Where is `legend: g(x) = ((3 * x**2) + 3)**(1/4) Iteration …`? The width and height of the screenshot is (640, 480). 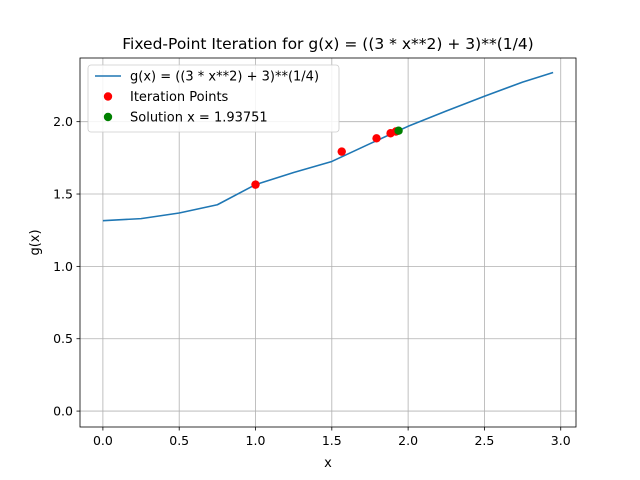
legend: g(x) = ((3 * x**2) + 3)**(1/4) Iteration … is located at coordinates (213, 98).